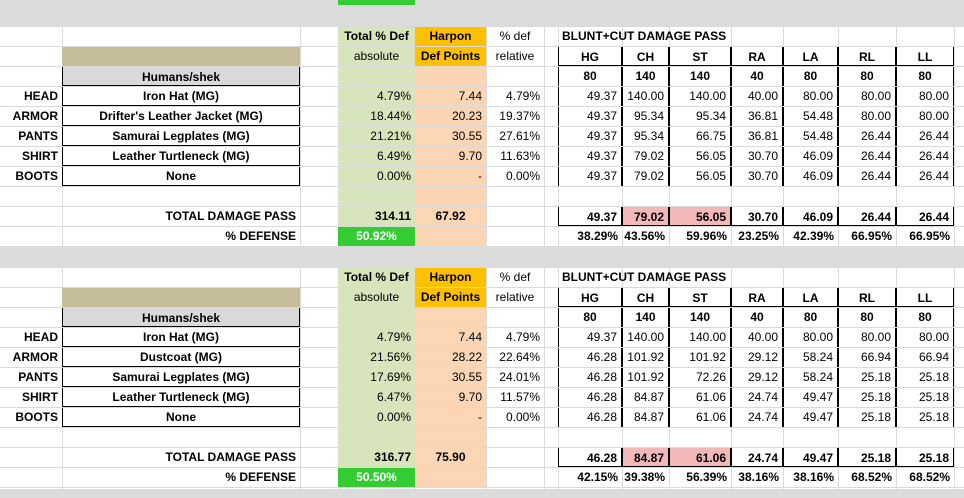 The image size is (964, 498). Describe the element at coordinates (590, 417) in the screenshot. I see `damage-pass-cell: 46.28` at that location.